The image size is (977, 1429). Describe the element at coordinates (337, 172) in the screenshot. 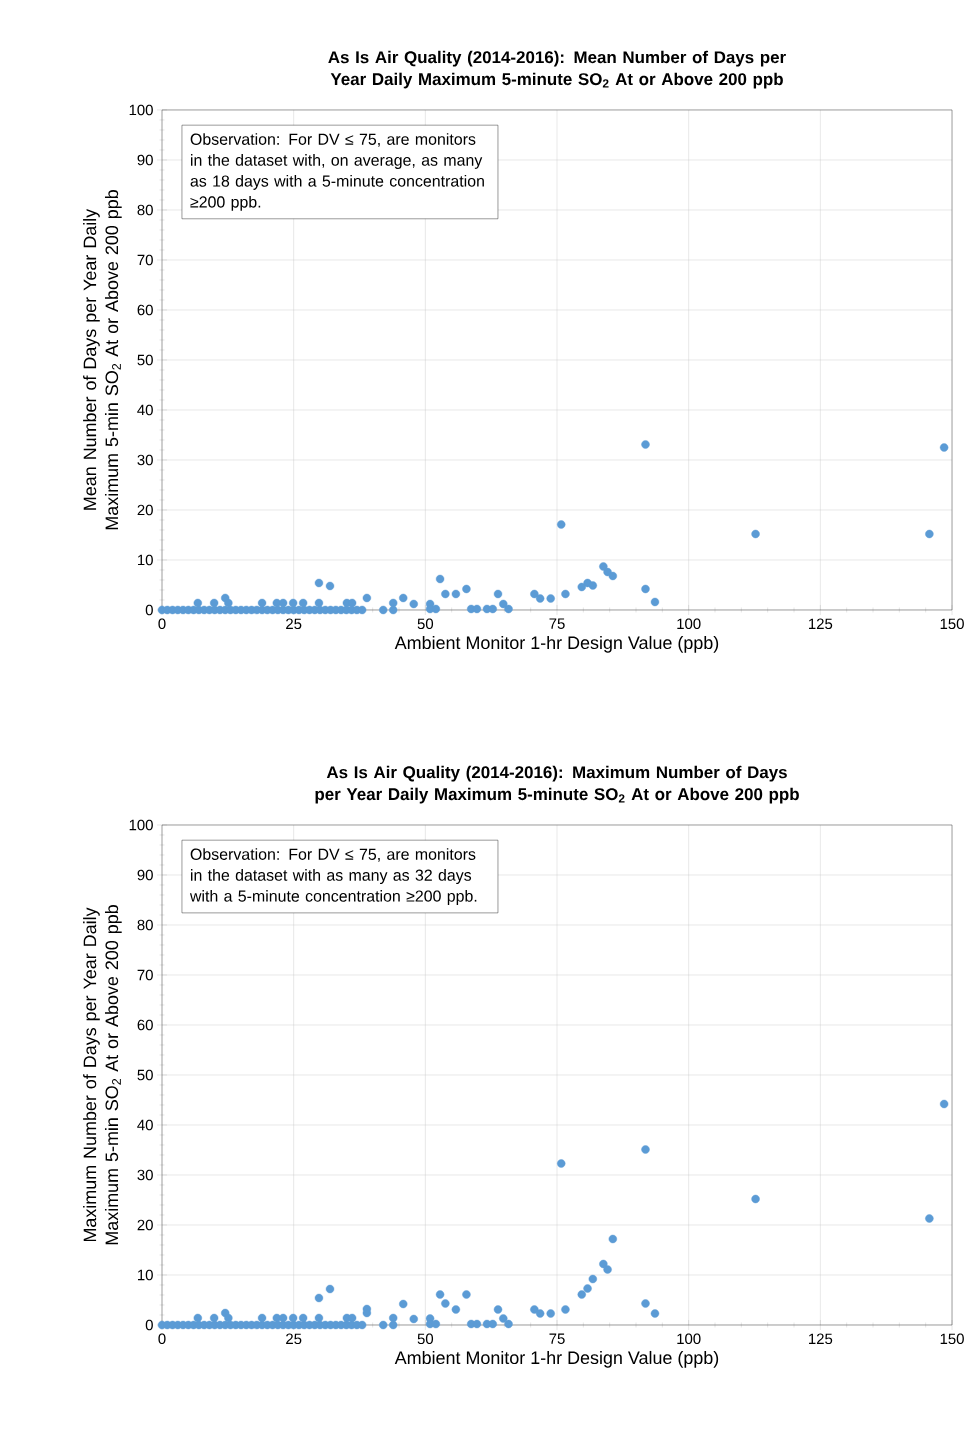

I see `annotation: Observation: For DV ≤ 75, are monitors in the dataset with, on average, as many as 18 days with a 5-minute concentration ≥200 ppb.` at that location.